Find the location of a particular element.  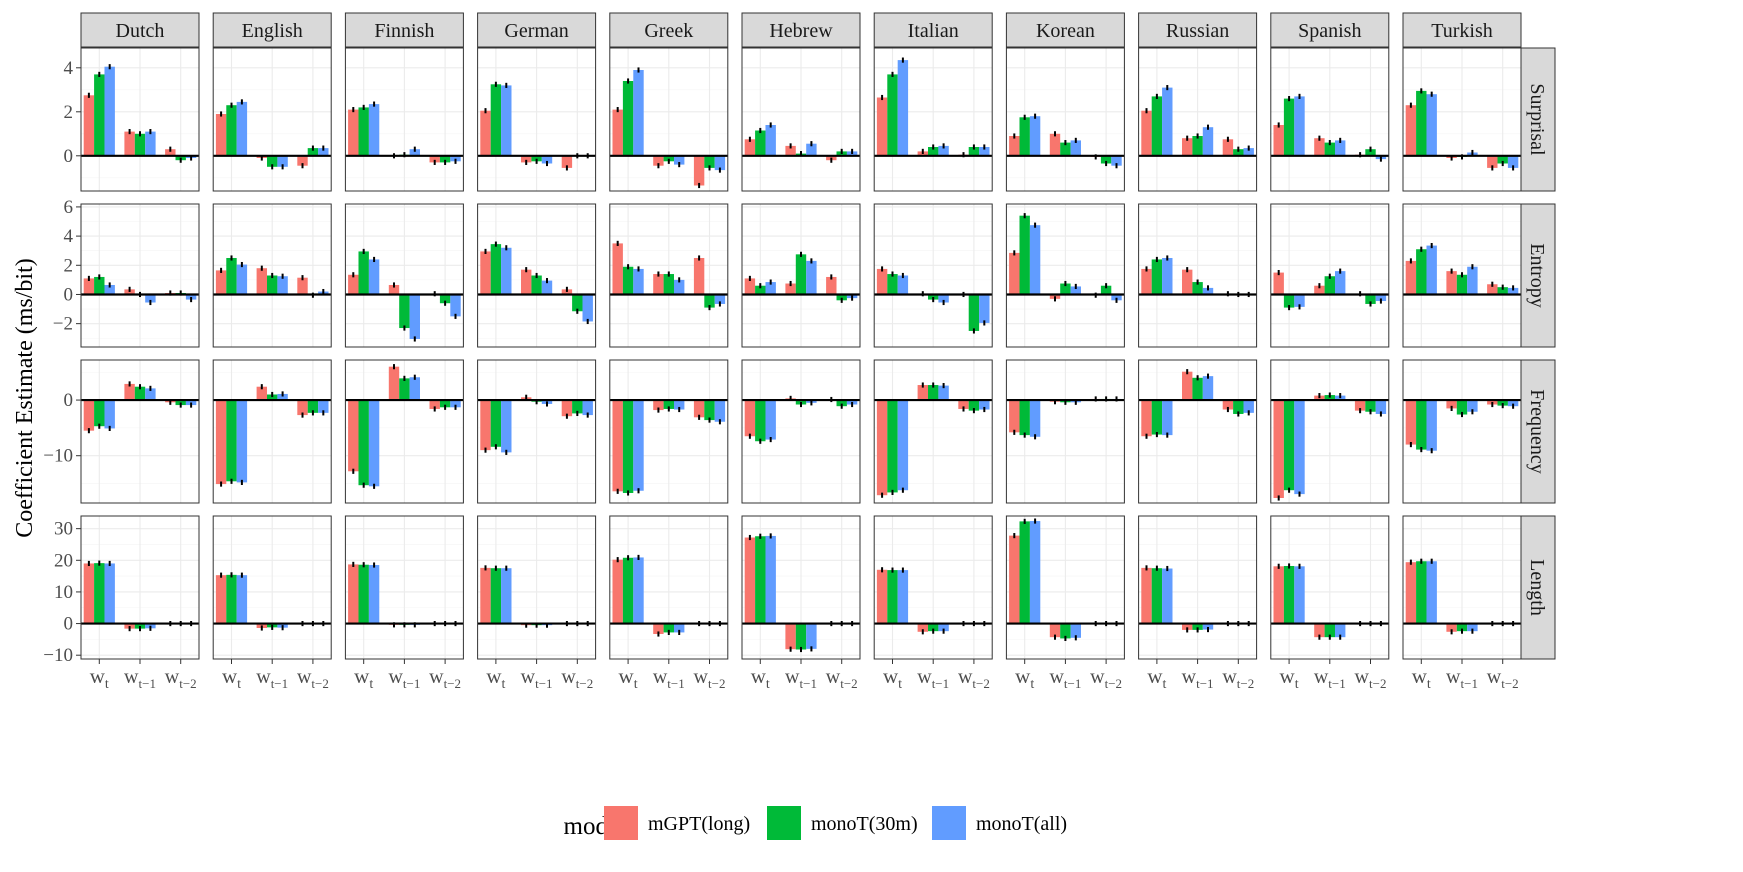

strip-label: Spanish is located at coordinates (1329, 31).